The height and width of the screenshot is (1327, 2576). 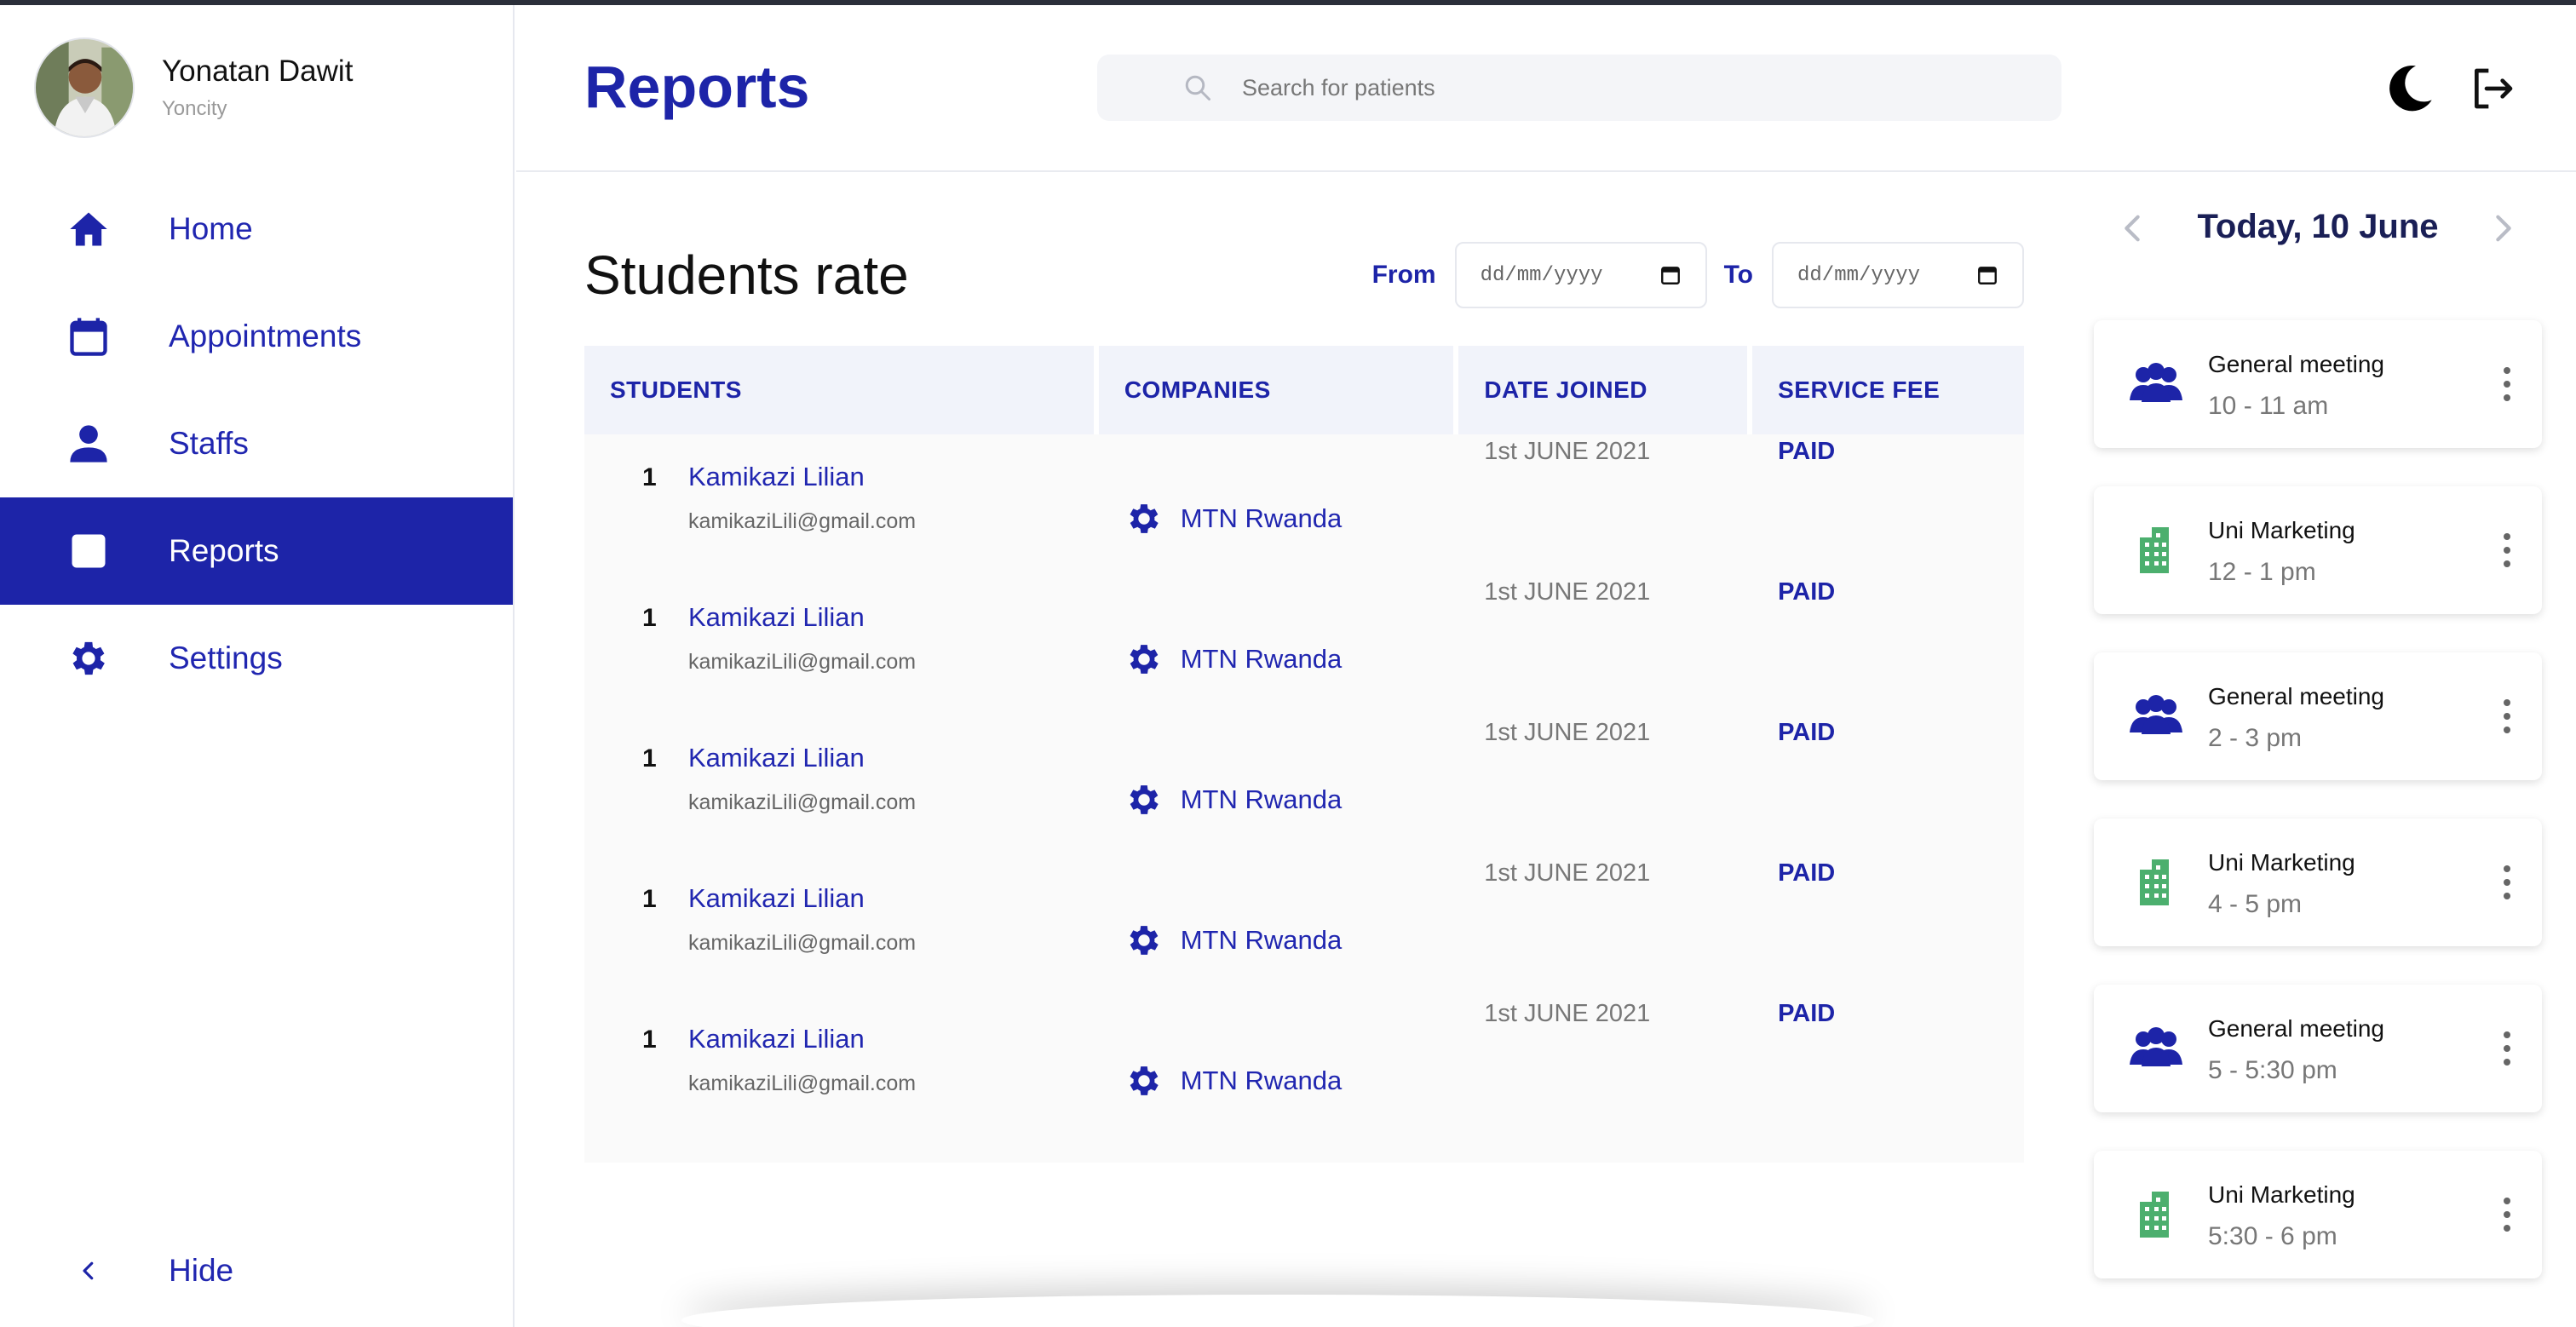 I want to click on event-time: 5 - 5:30 pm, so click(x=2272, y=1070).